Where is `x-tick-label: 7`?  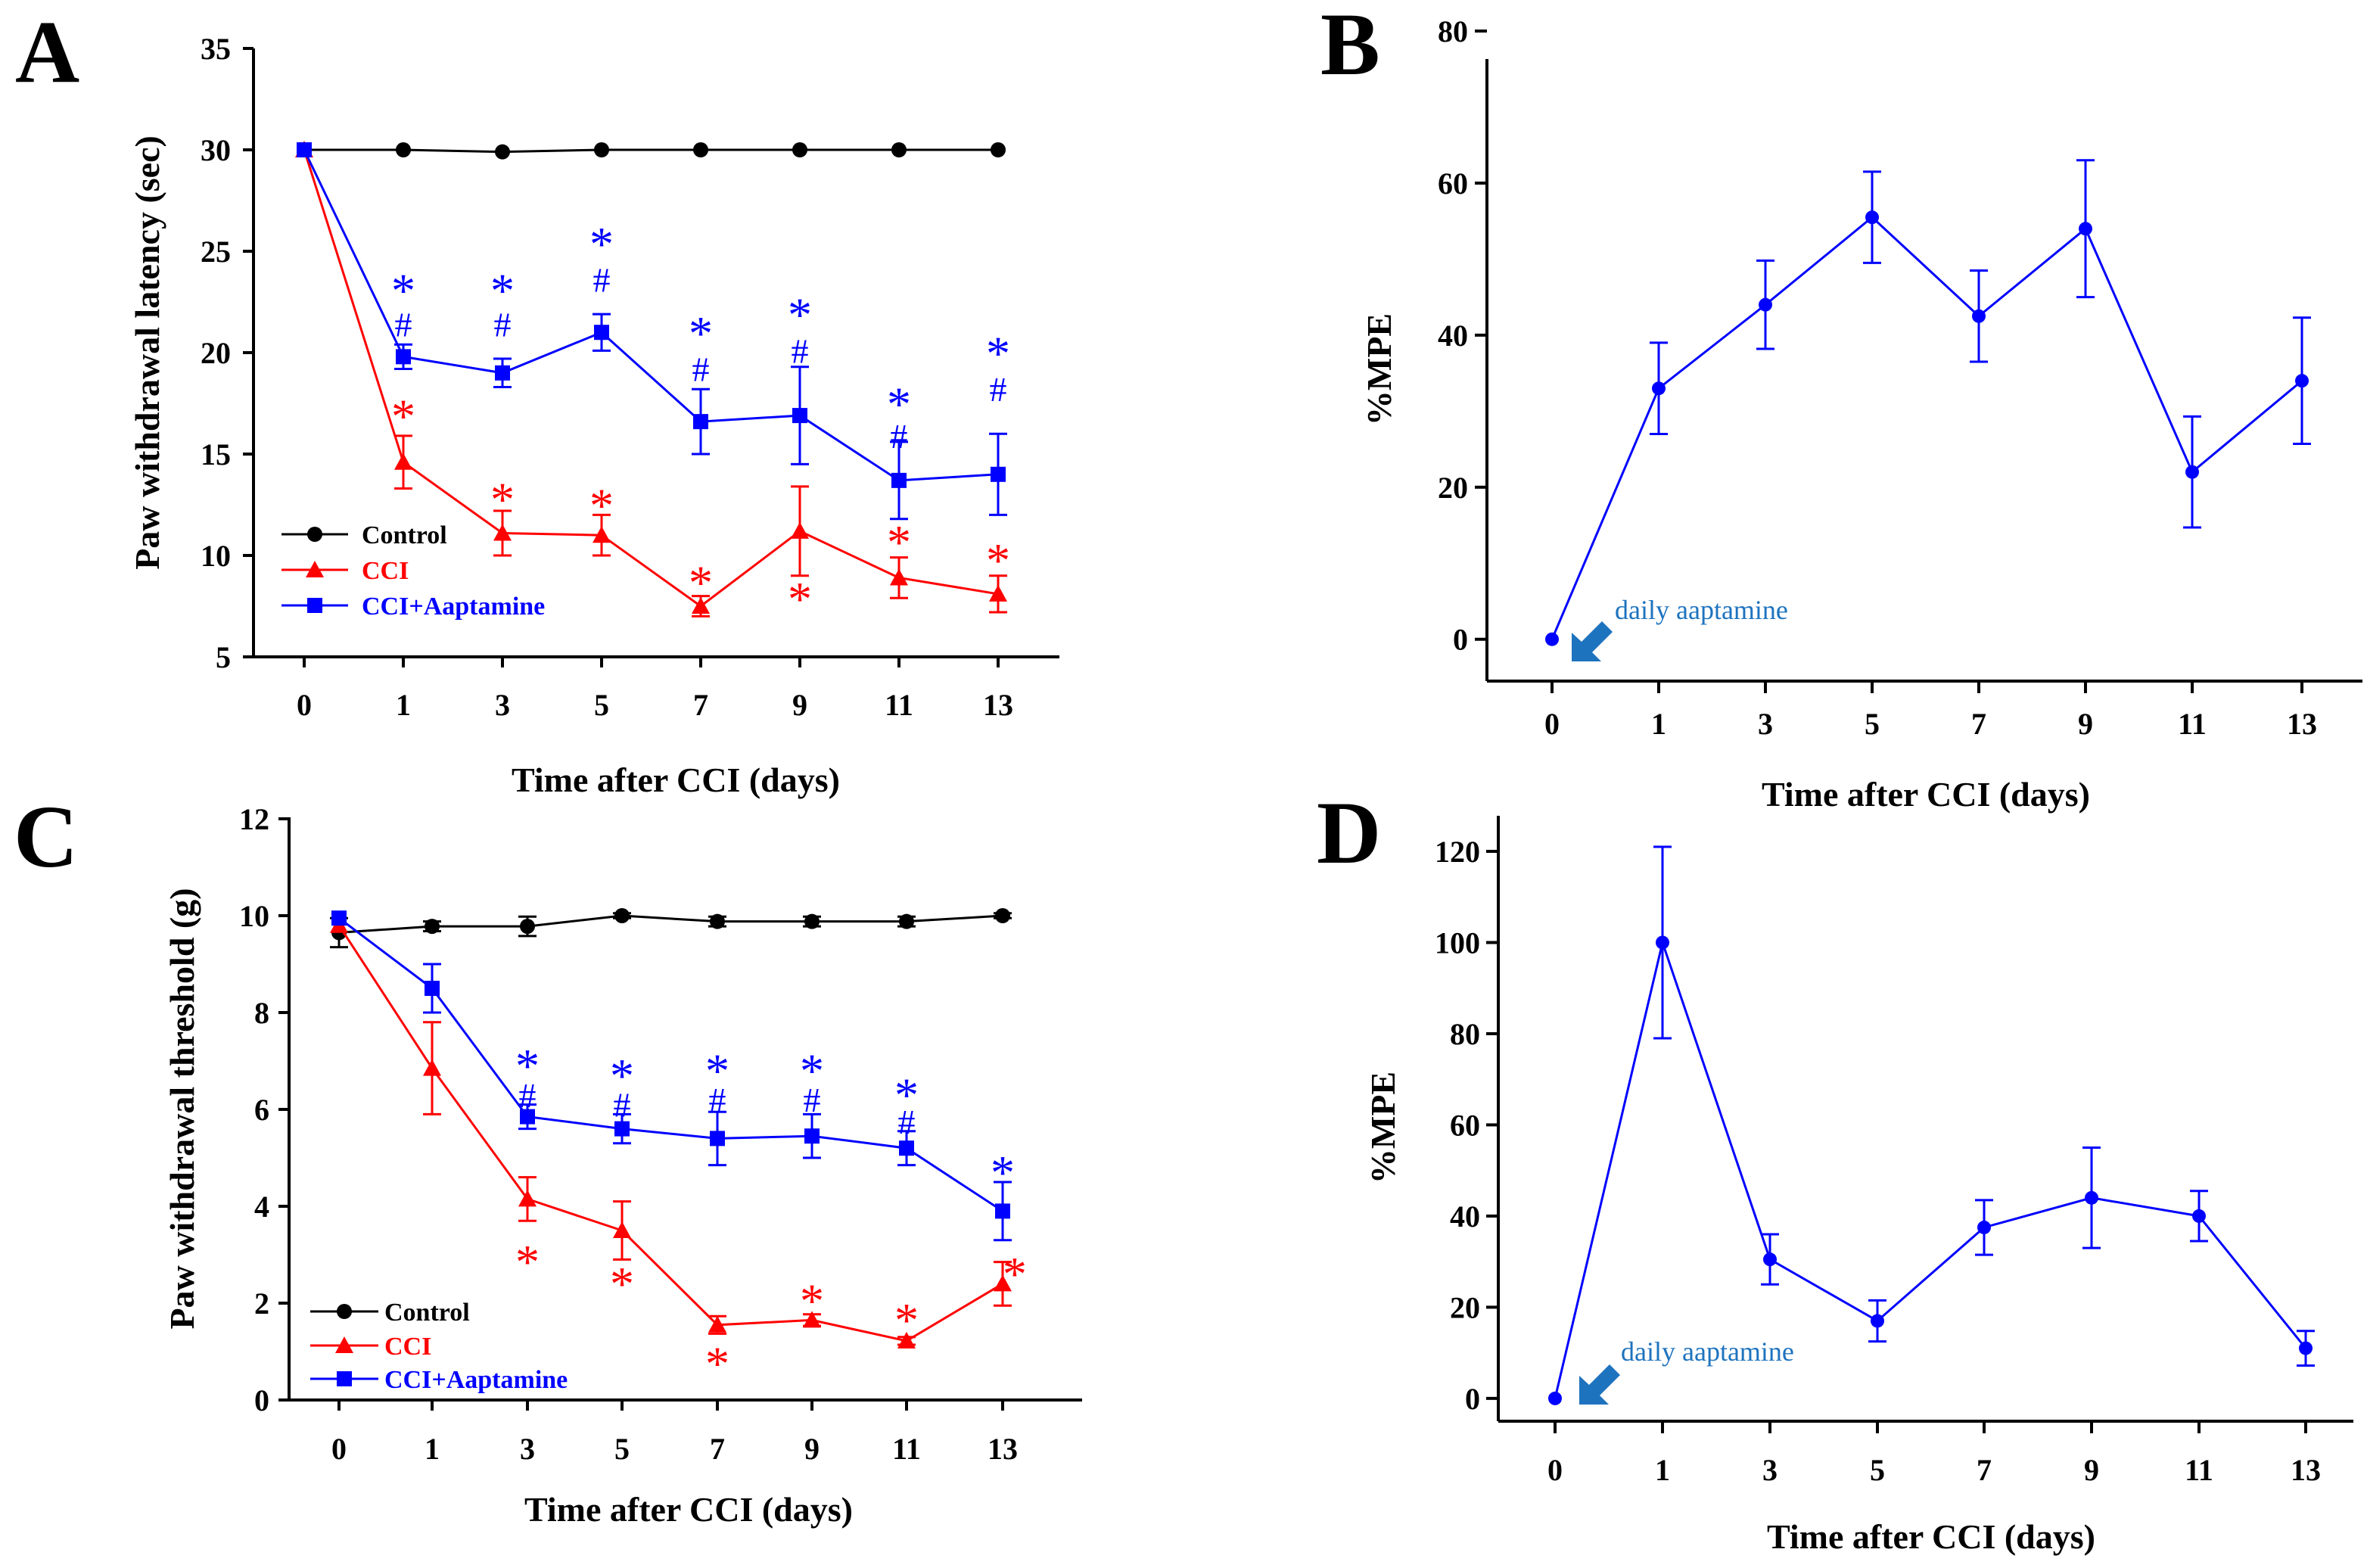 x-tick-label: 7 is located at coordinates (700, 705).